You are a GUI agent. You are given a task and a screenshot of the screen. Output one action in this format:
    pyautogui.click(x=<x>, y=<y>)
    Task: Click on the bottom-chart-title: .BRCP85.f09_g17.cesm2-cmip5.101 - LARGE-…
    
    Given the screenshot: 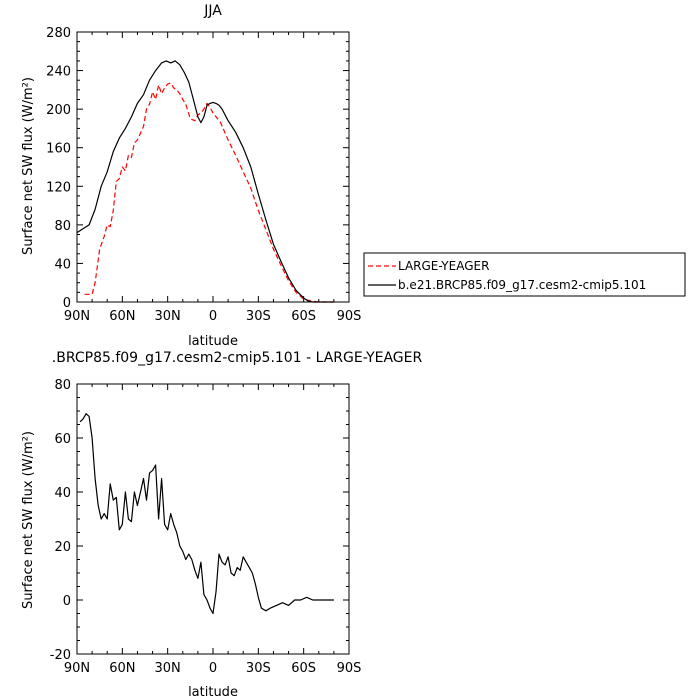 What is the action you would take?
    pyautogui.click(x=237, y=358)
    